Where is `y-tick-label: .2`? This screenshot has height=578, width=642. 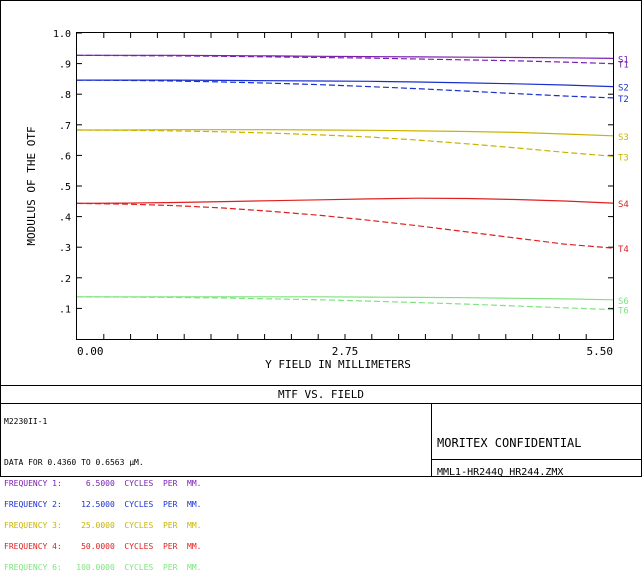
y-tick-label: .2 is located at coordinates (65, 279).